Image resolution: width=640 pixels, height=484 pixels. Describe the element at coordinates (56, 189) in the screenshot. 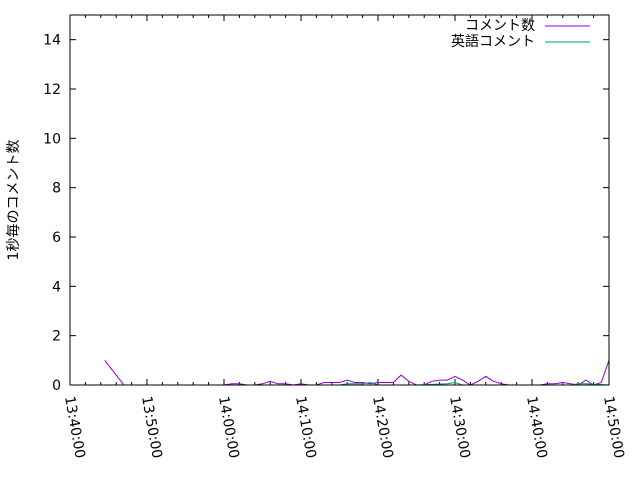

I see `y-tick-label: 8` at that location.